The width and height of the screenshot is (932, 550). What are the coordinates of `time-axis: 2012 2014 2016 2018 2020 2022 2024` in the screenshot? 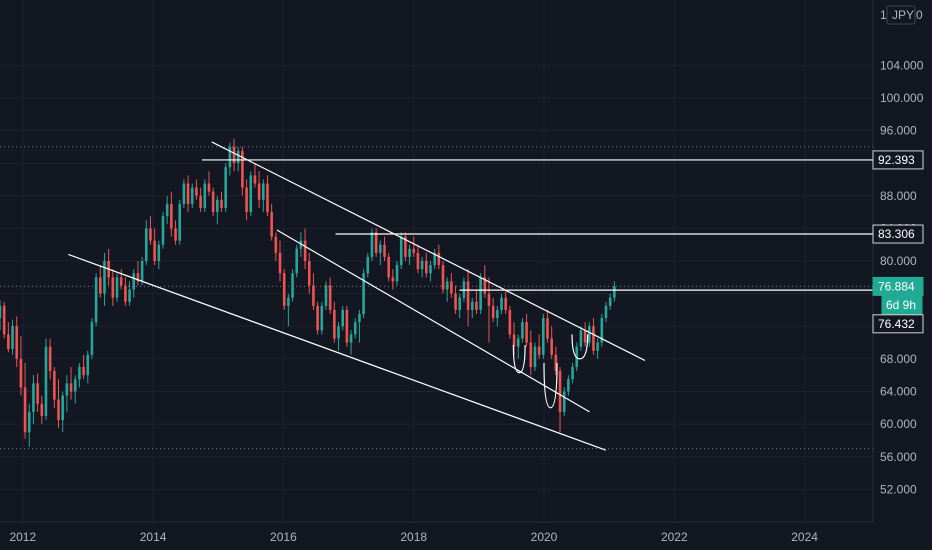 It's located at (413, 537).